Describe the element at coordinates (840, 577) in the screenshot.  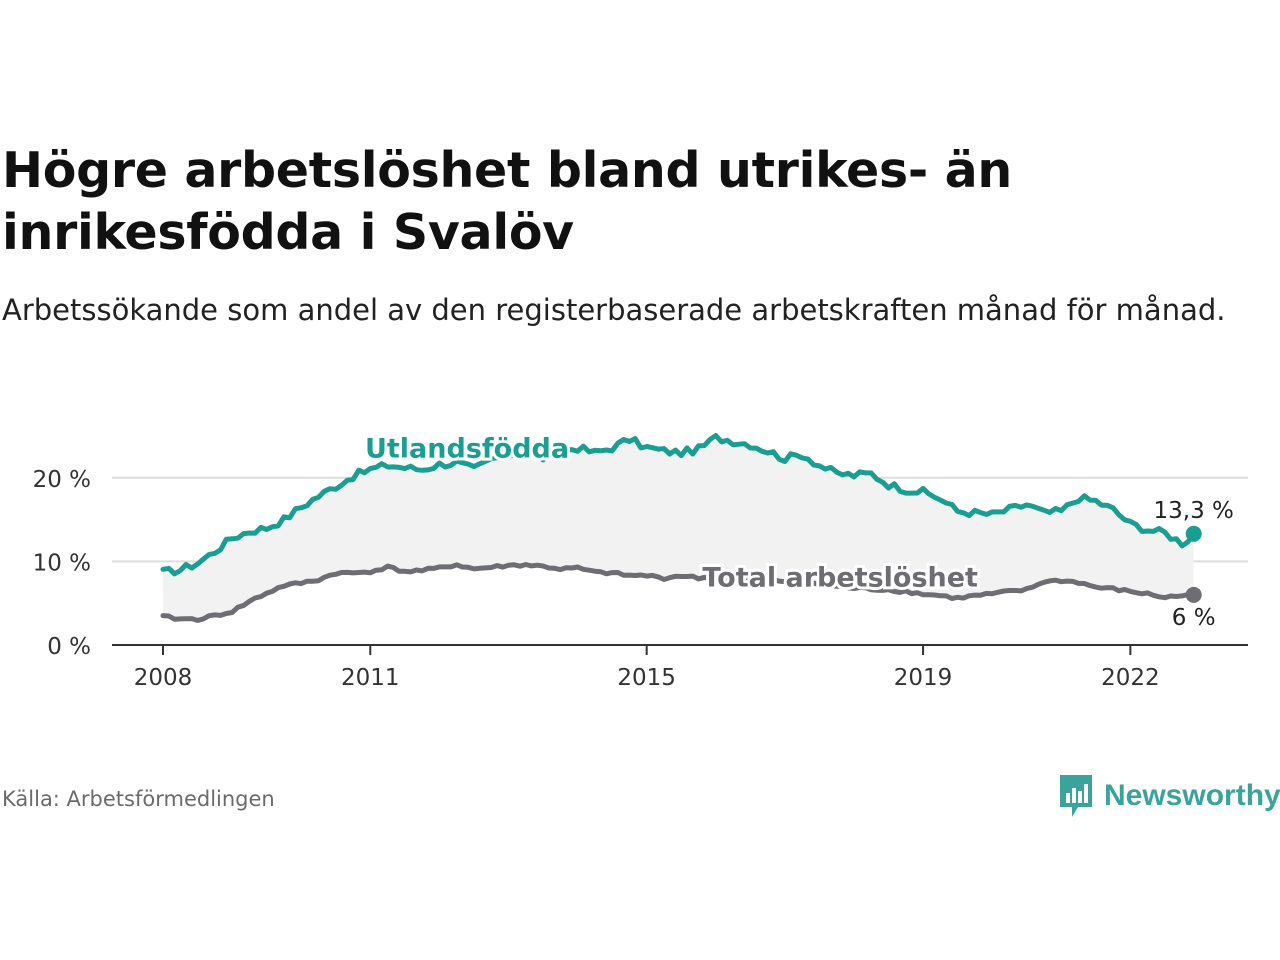
I see `series-label-total: Total arbetslöshet` at that location.